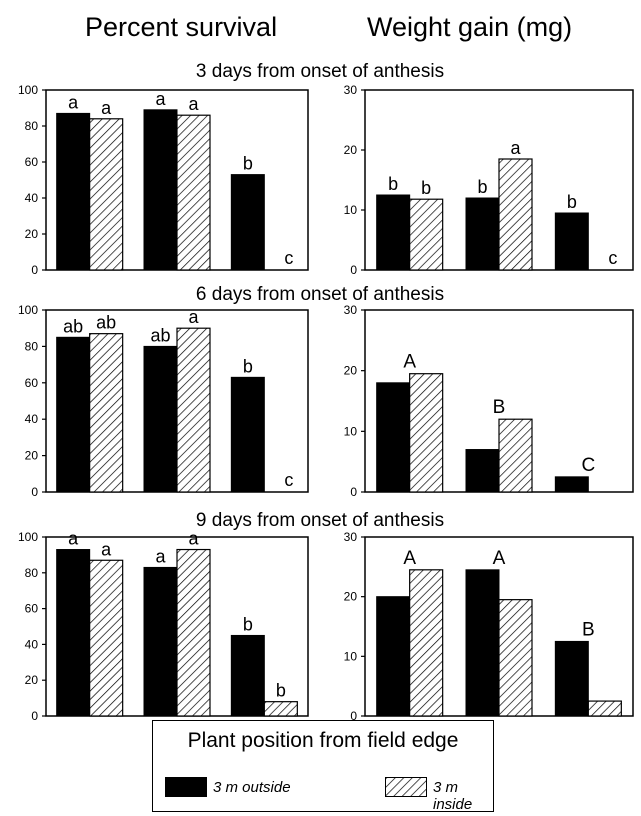  I want to click on legend-title: Plant position from field edge, so click(323, 740).